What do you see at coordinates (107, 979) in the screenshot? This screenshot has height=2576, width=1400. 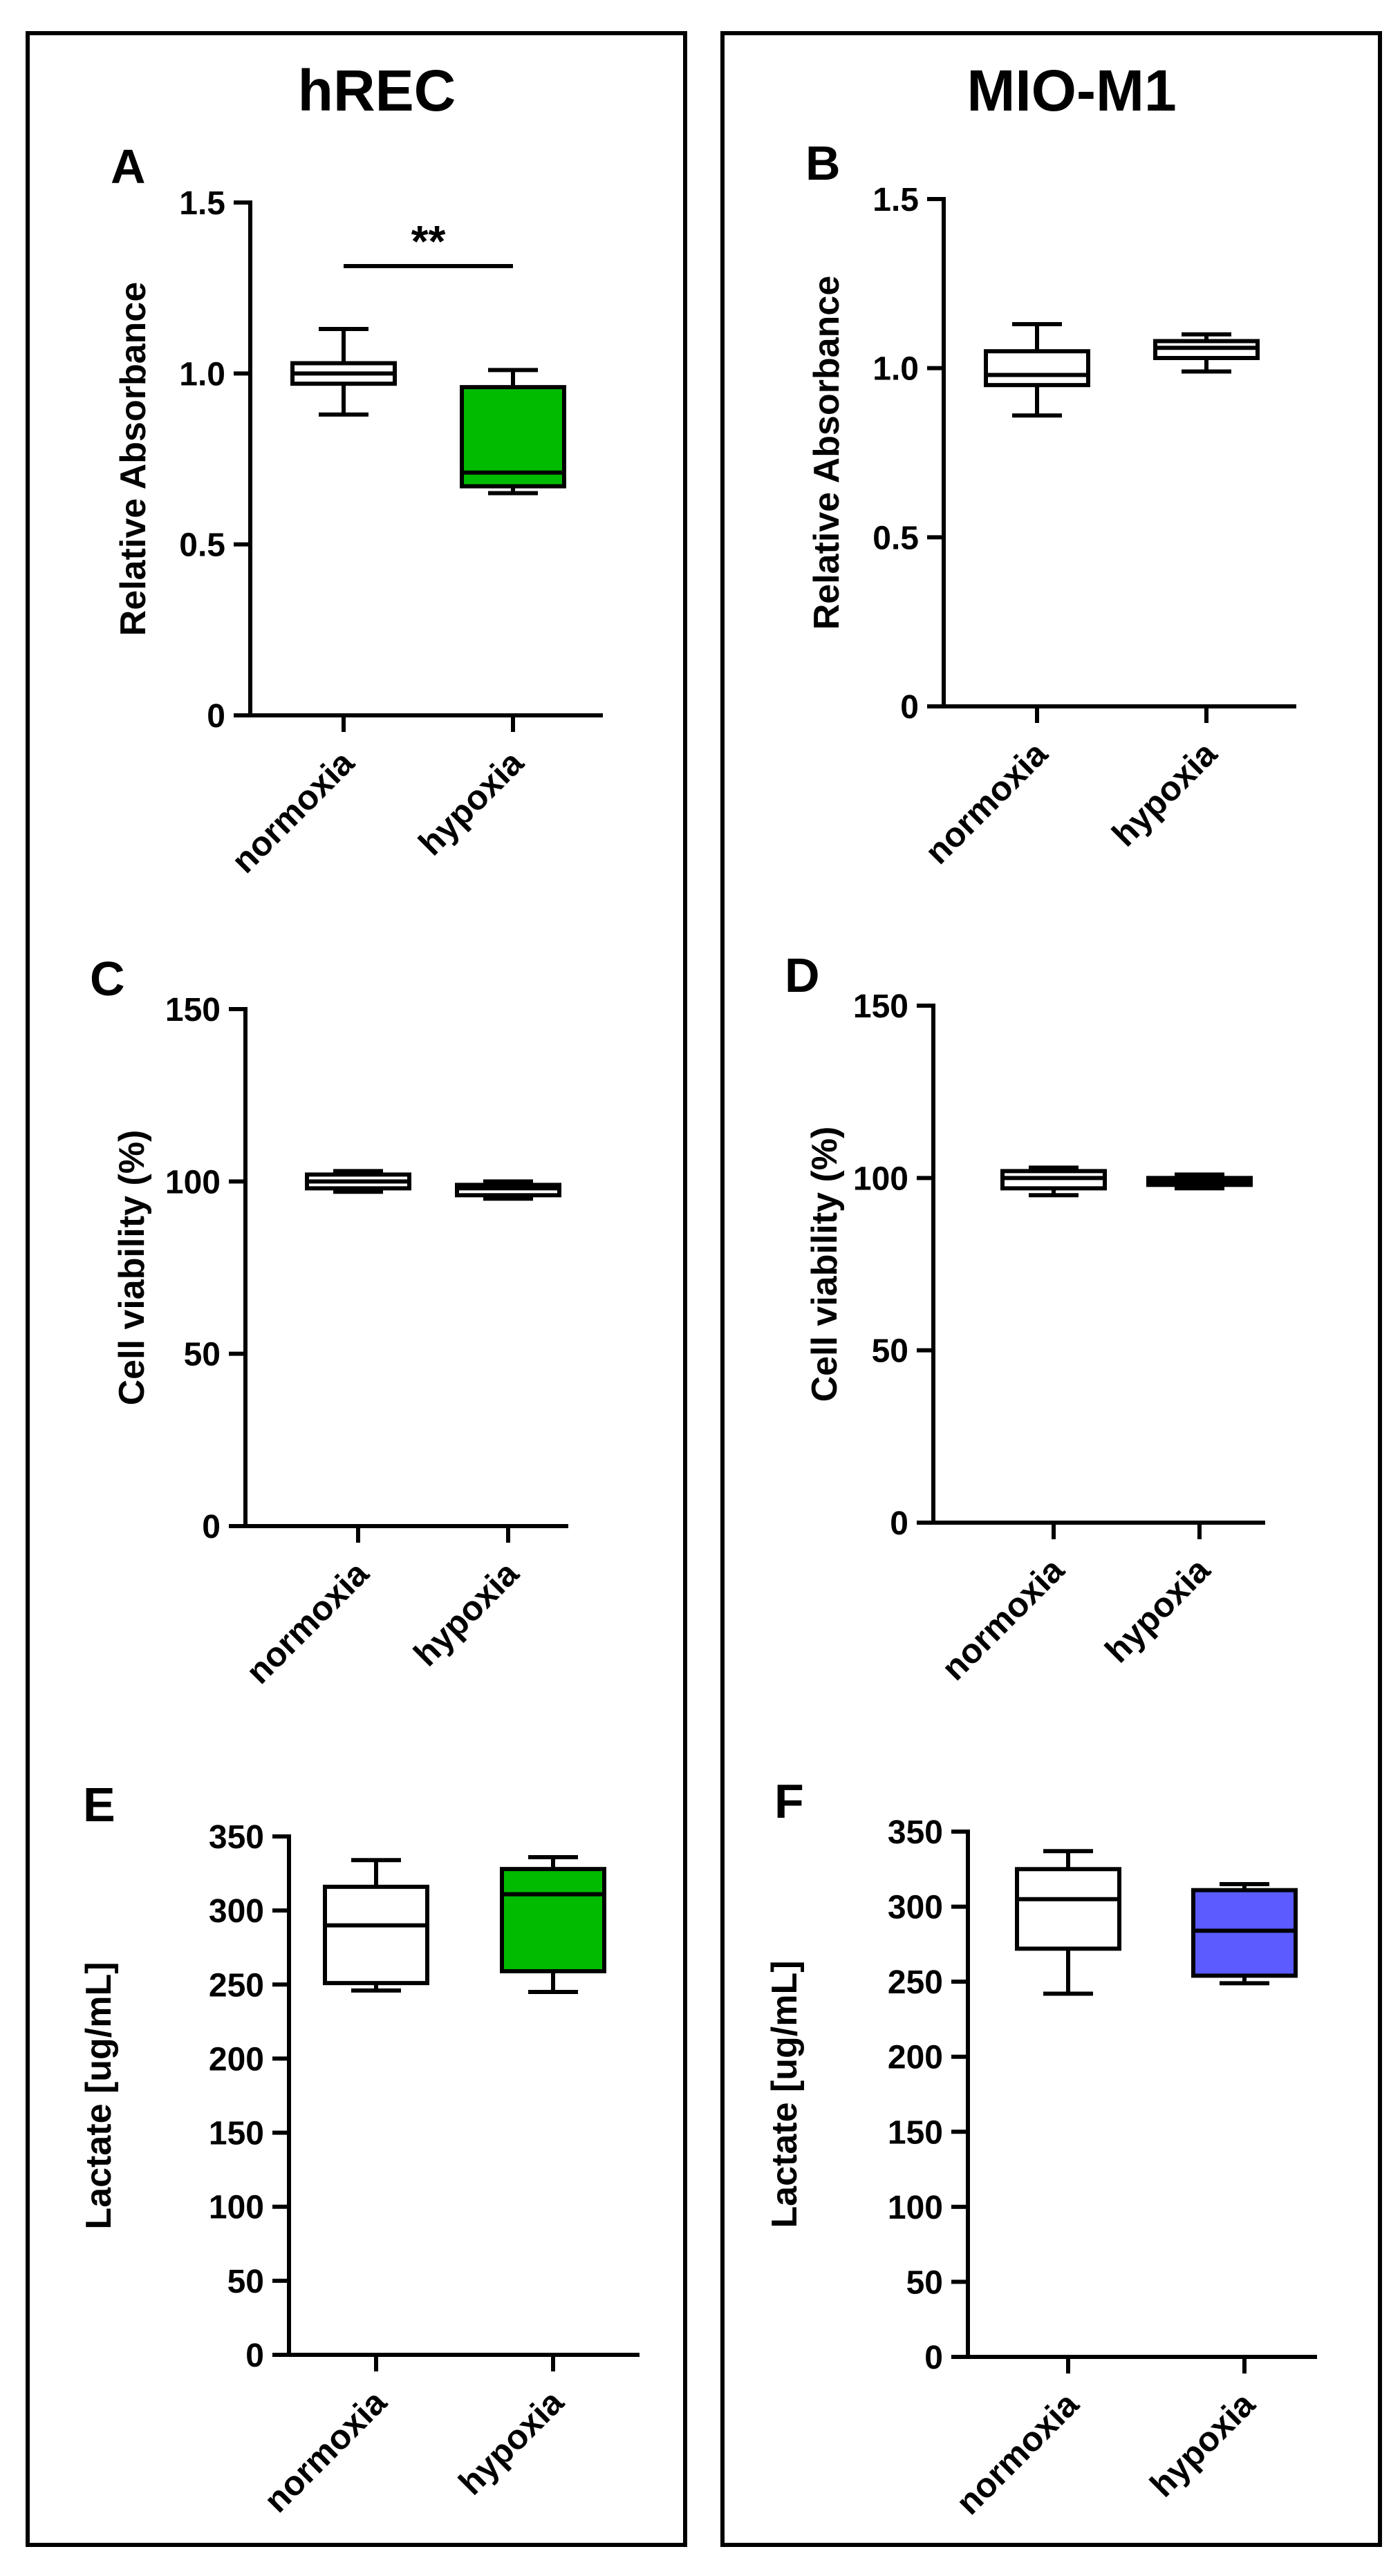 I see `panel-letter: C` at bounding box center [107, 979].